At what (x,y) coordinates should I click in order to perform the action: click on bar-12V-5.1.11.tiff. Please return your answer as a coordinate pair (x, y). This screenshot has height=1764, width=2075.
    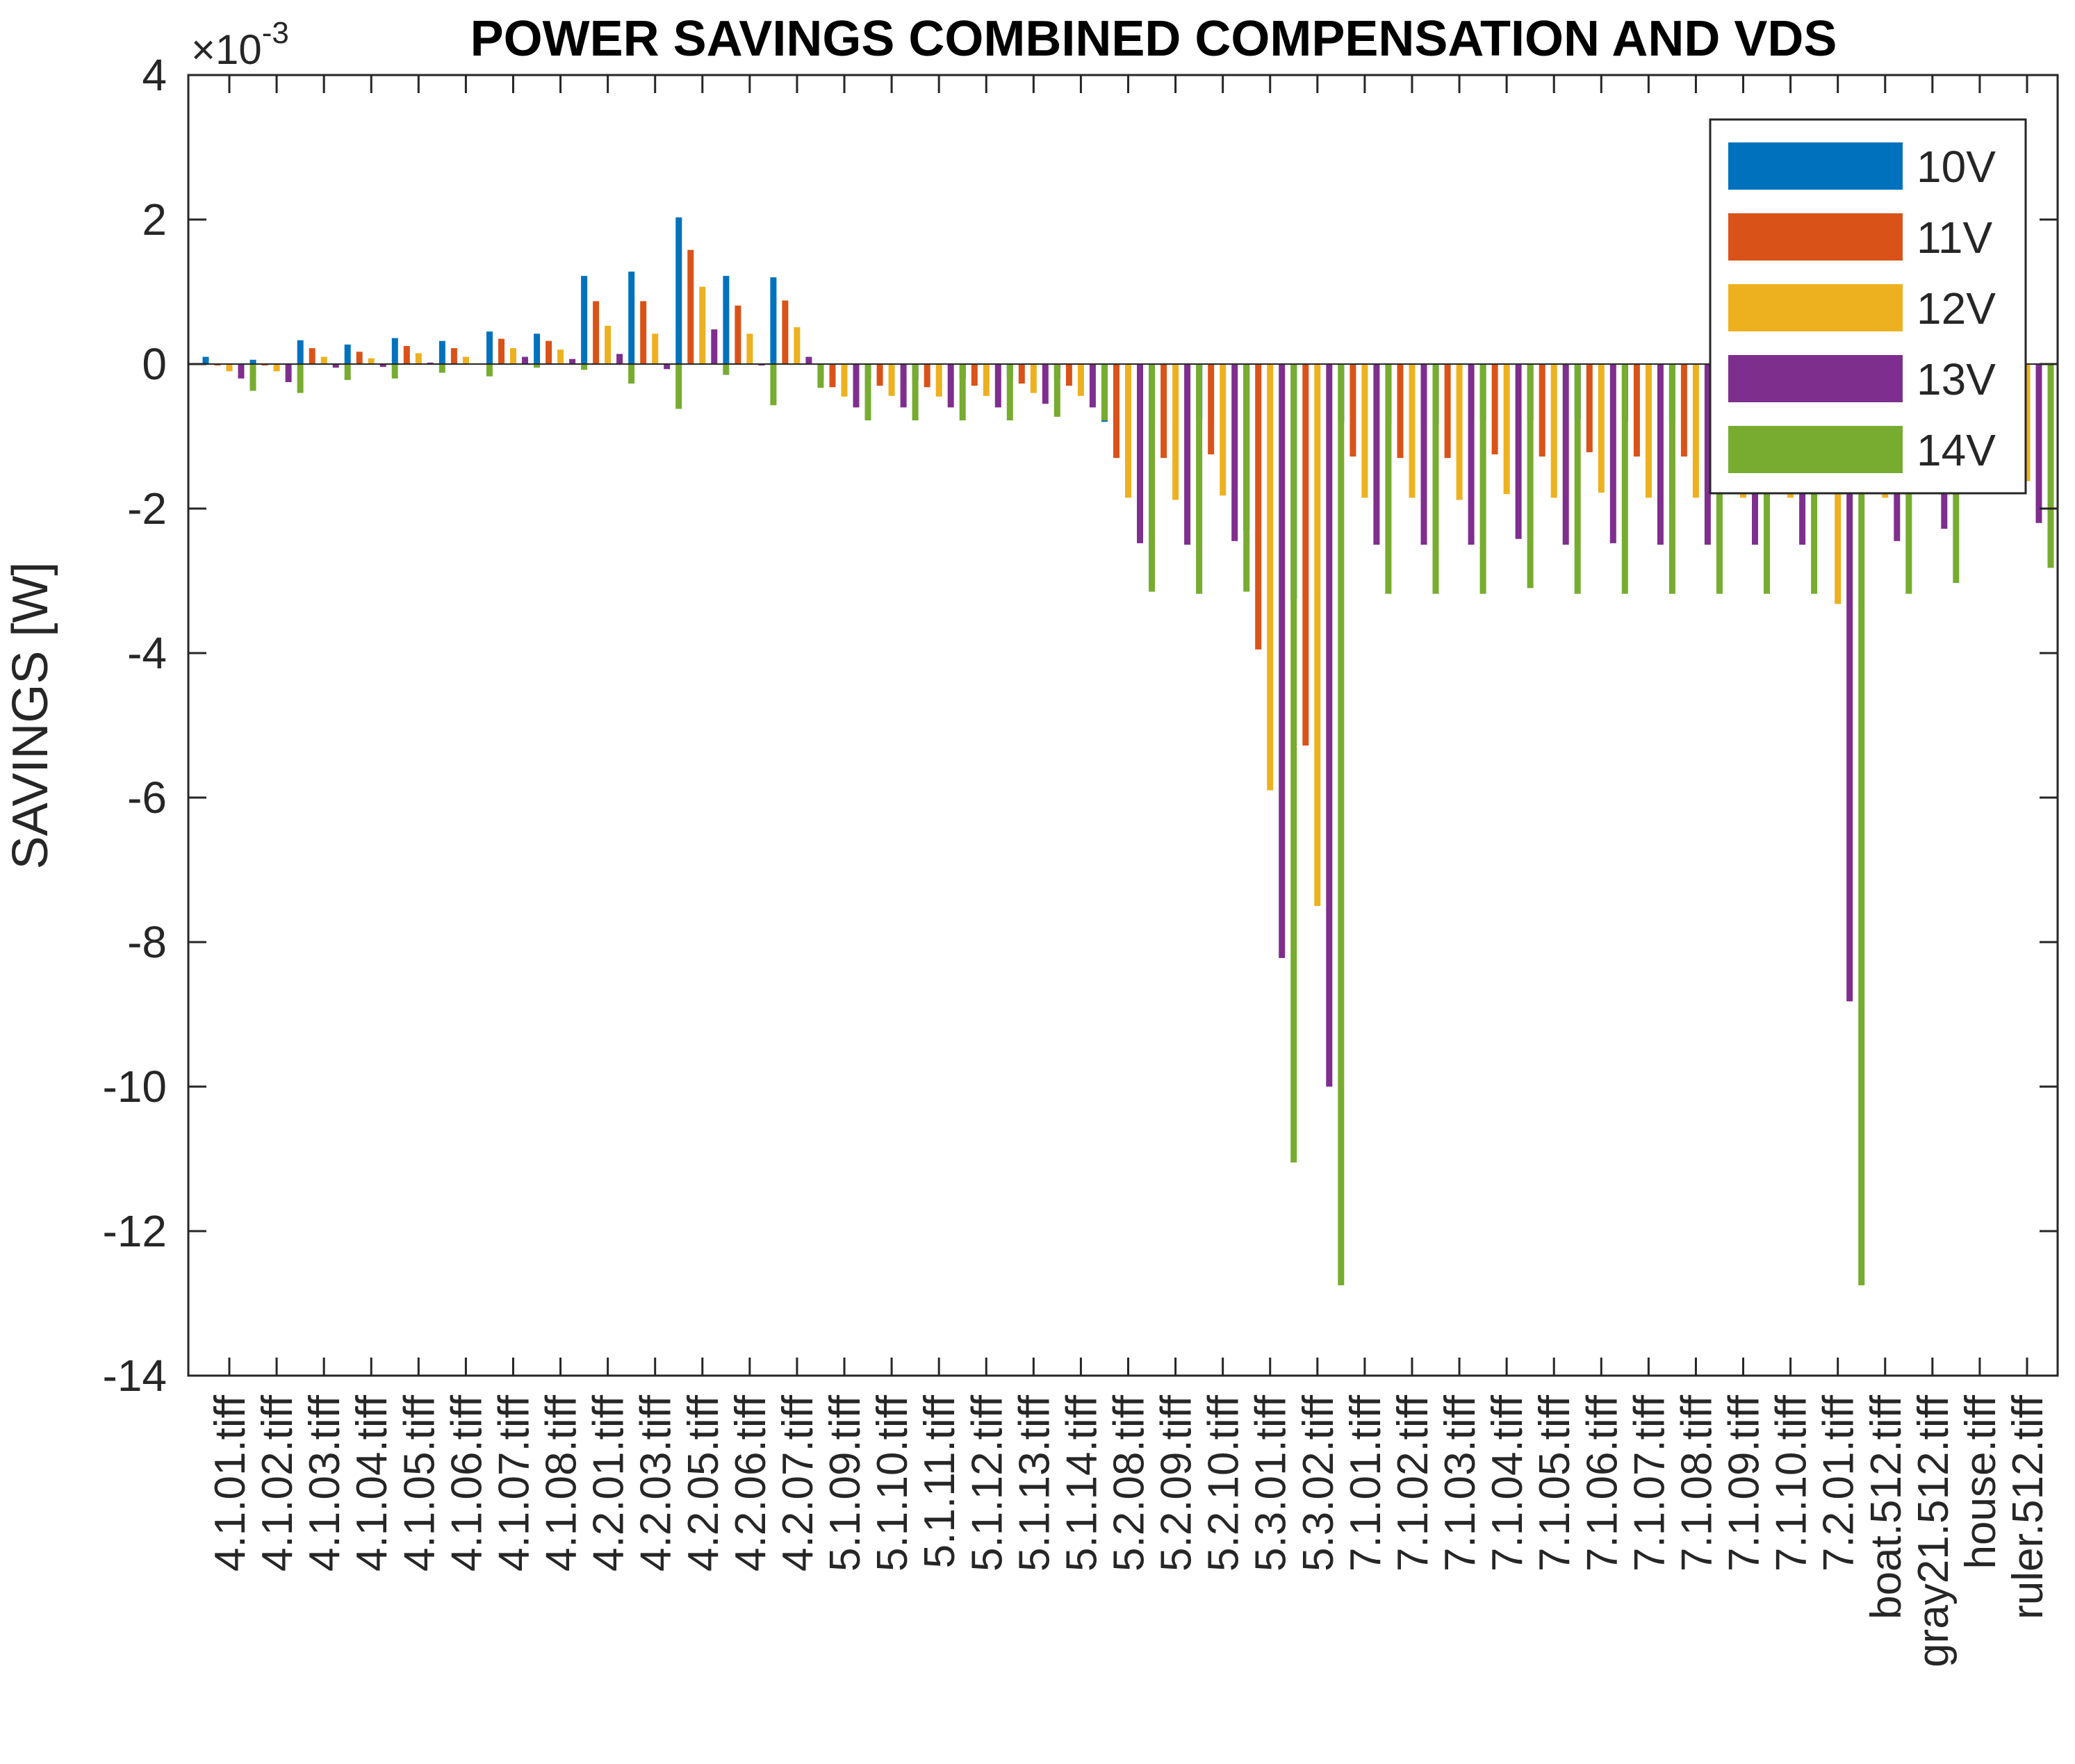
    Looking at the image, I should click on (938, 381).